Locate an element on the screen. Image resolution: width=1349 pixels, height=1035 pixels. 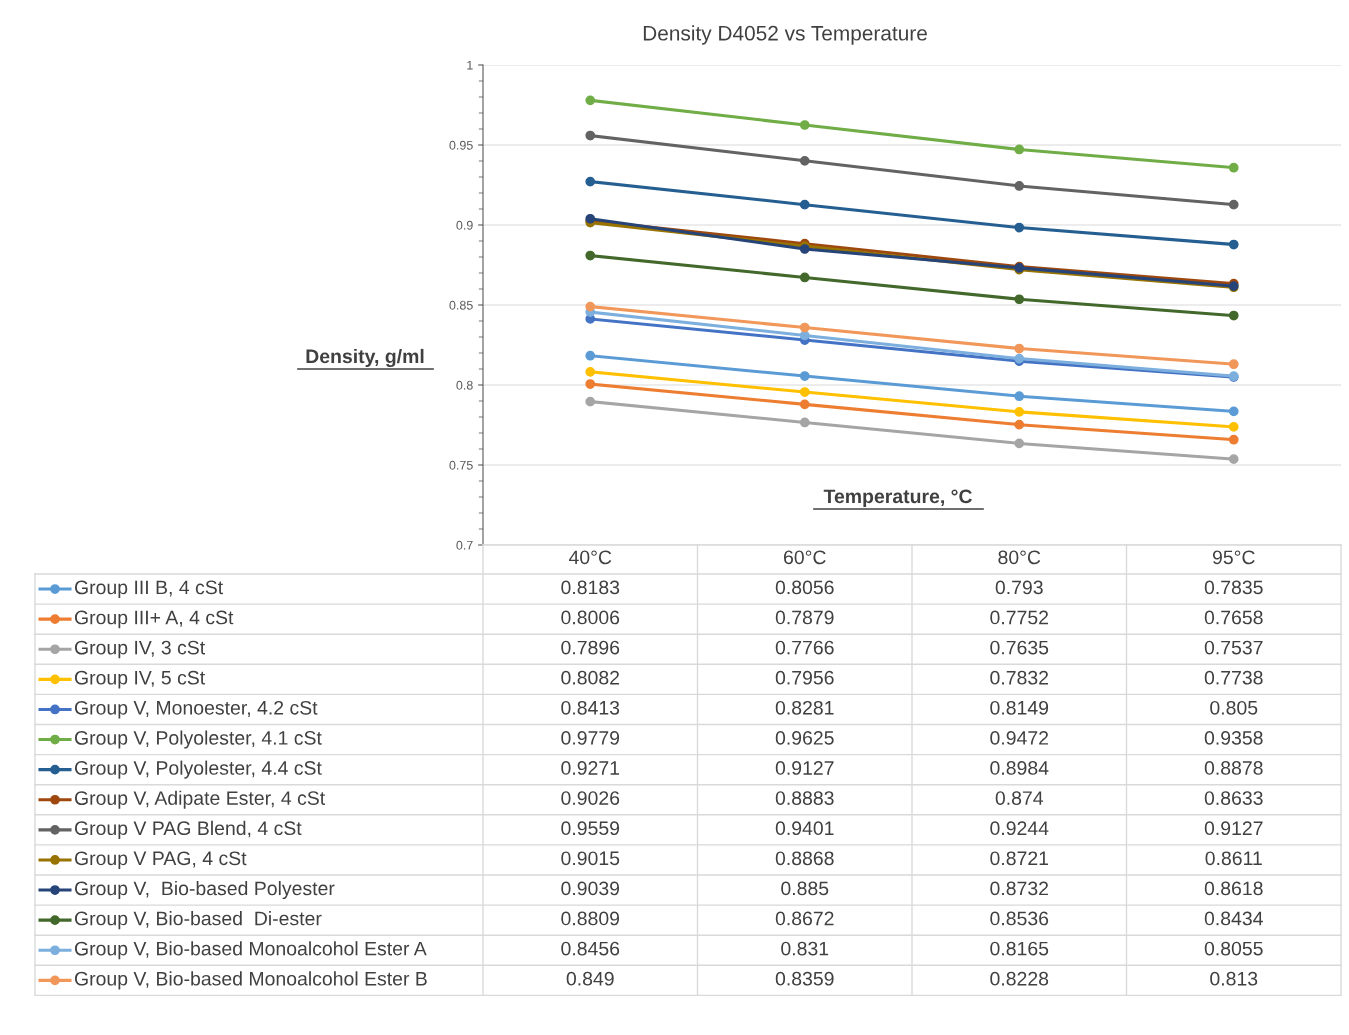
data-label: 0.805 is located at coordinates (1234, 707).